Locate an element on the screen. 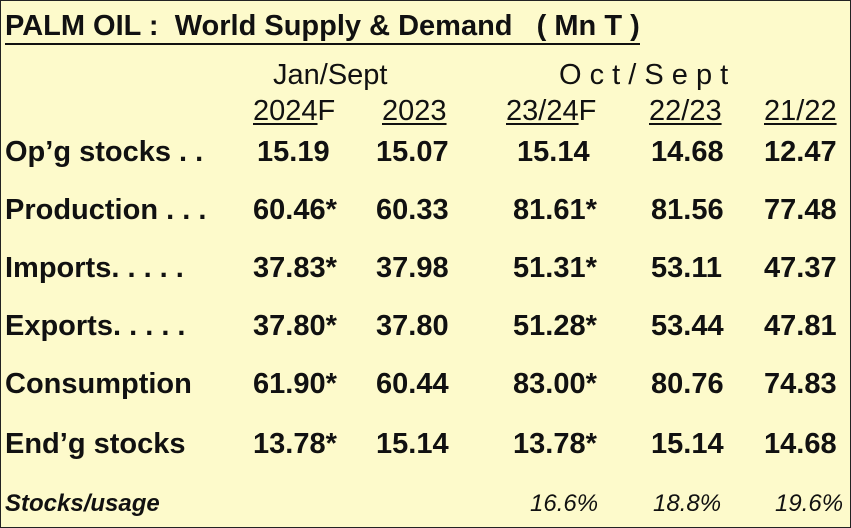  table-cell: 60.33 is located at coordinates (412, 210).